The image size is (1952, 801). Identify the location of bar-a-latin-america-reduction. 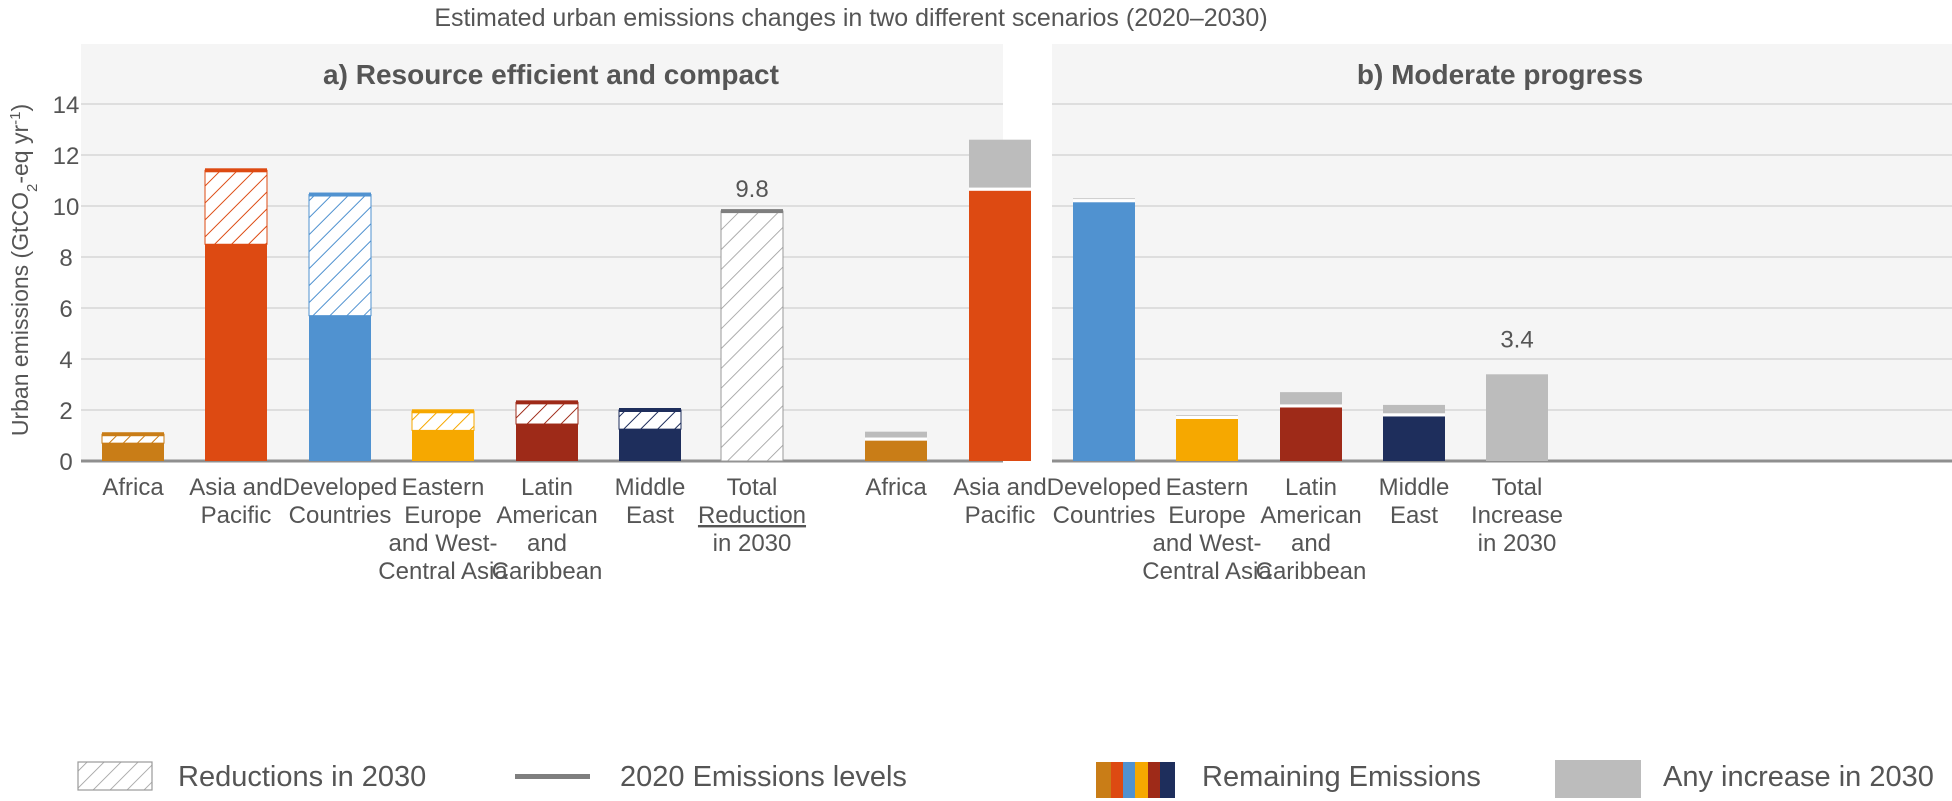
(547, 413).